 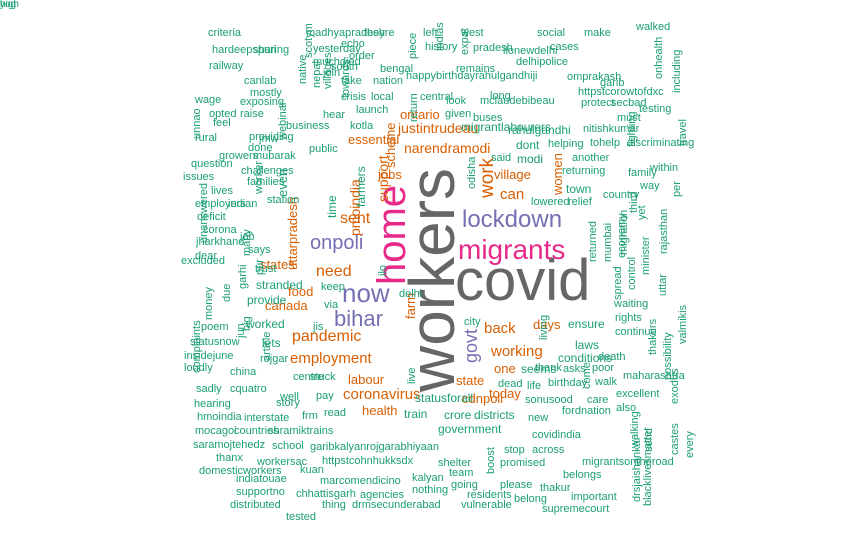 I want to click on word-cloud-word: per, so click(x=677, y=189).